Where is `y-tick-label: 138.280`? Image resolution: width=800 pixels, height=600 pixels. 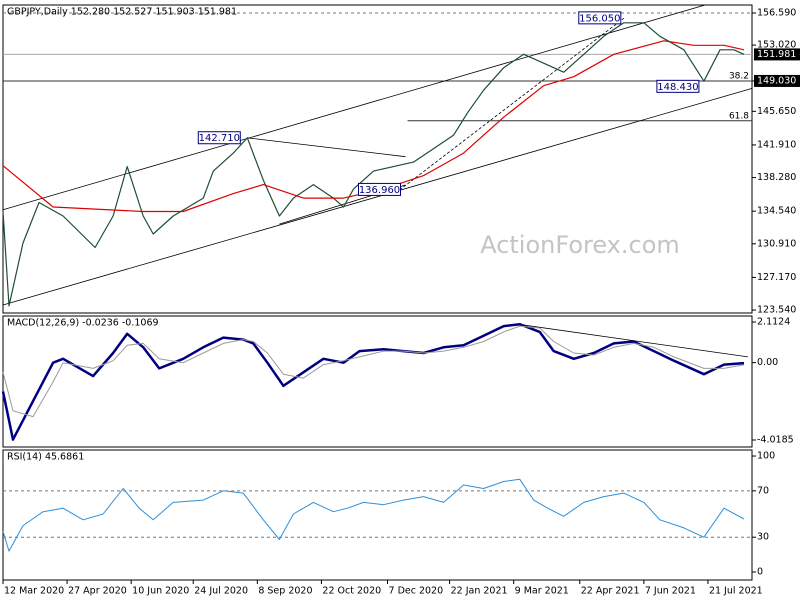
y-tick-label: 138.280 is located at coordinates (776, 177).